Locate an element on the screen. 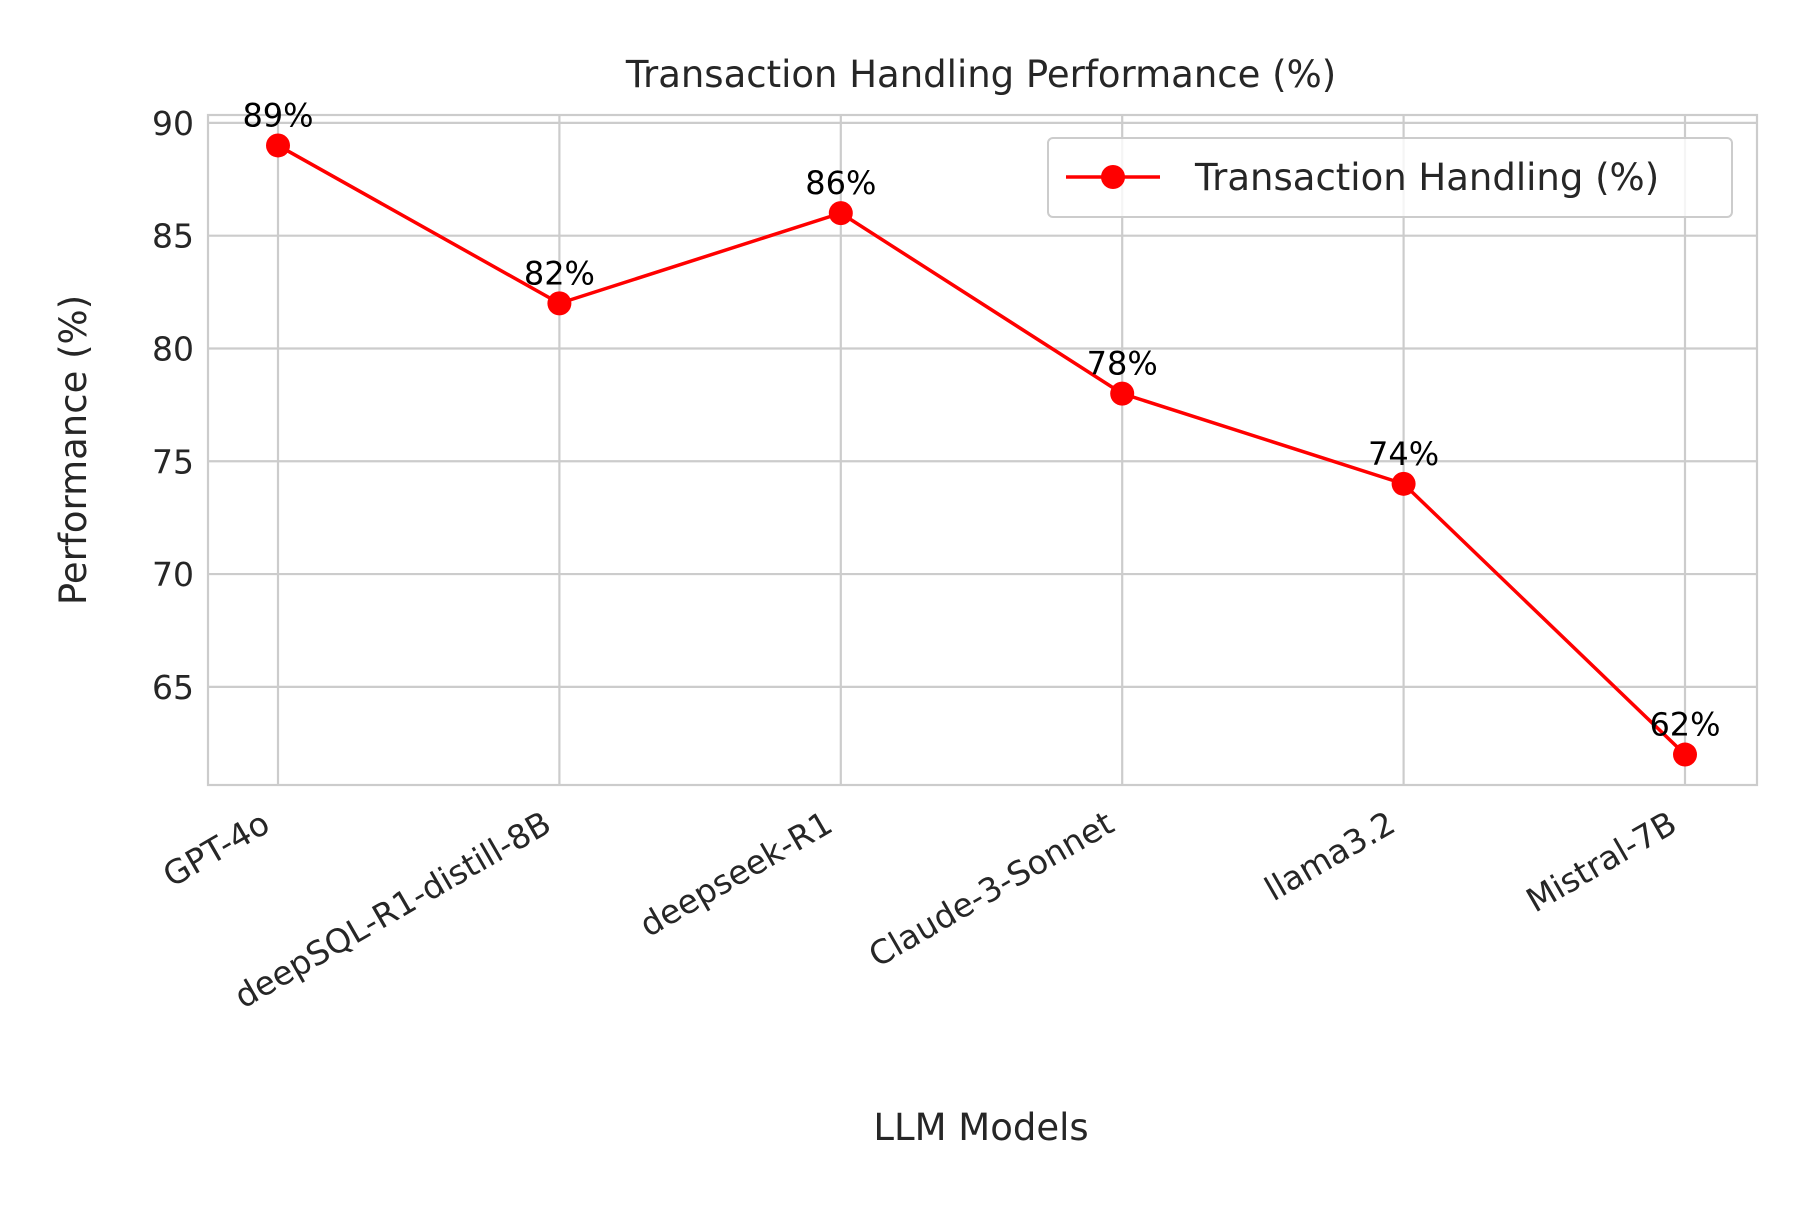 This screenshot has height=1205, width=1800. legend-box is located at coordinates (1390, 177).